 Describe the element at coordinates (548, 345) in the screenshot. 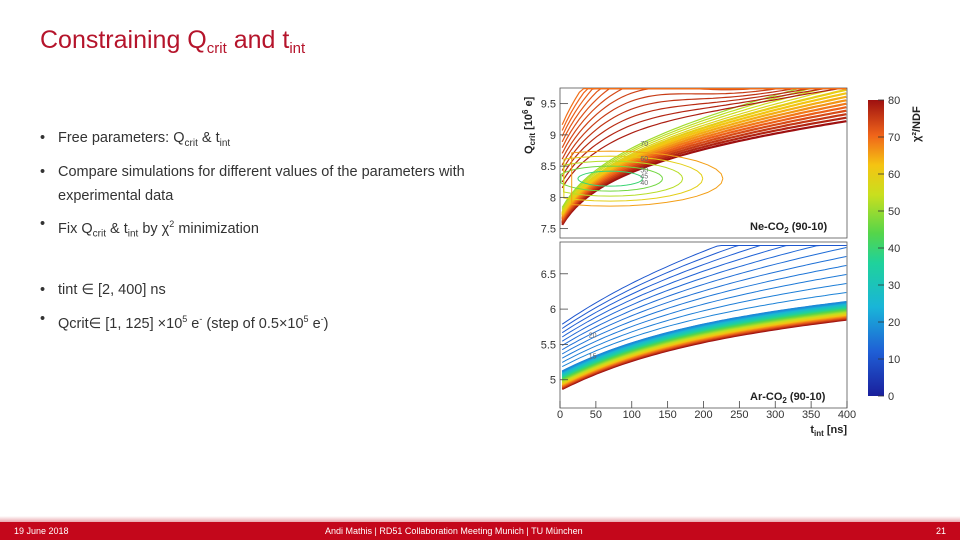

I see `y-tick-label: 5.5` at that location.